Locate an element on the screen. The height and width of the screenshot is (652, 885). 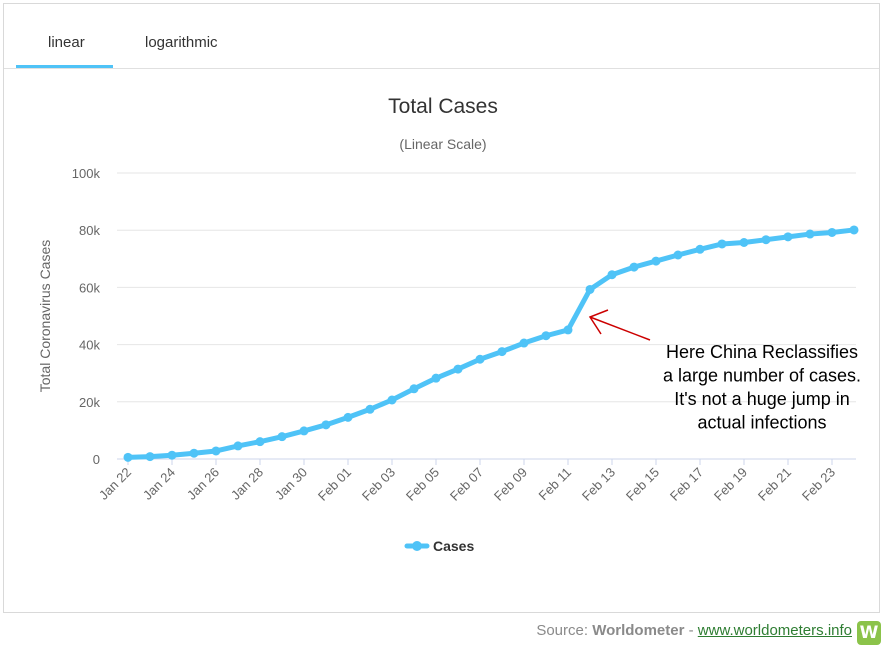
x-tick-label: Feb 19 is located at coordinates (730, 484).